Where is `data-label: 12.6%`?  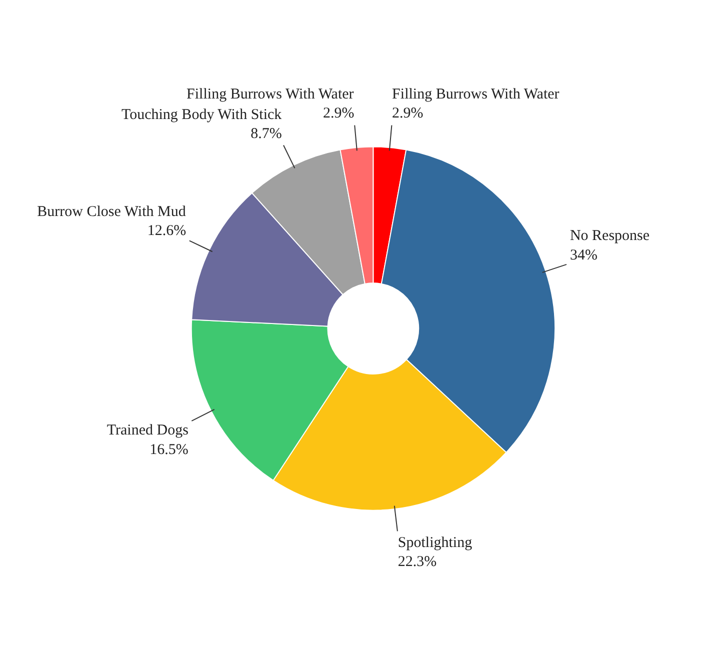 data-label: 12.6% is located at coordinates (166, 231).